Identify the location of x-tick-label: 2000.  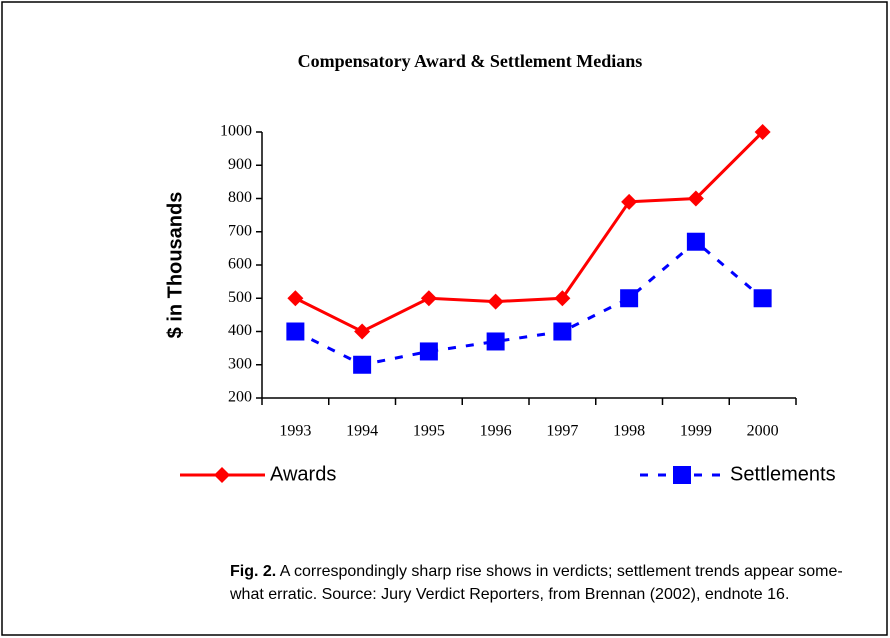
(763, 431).